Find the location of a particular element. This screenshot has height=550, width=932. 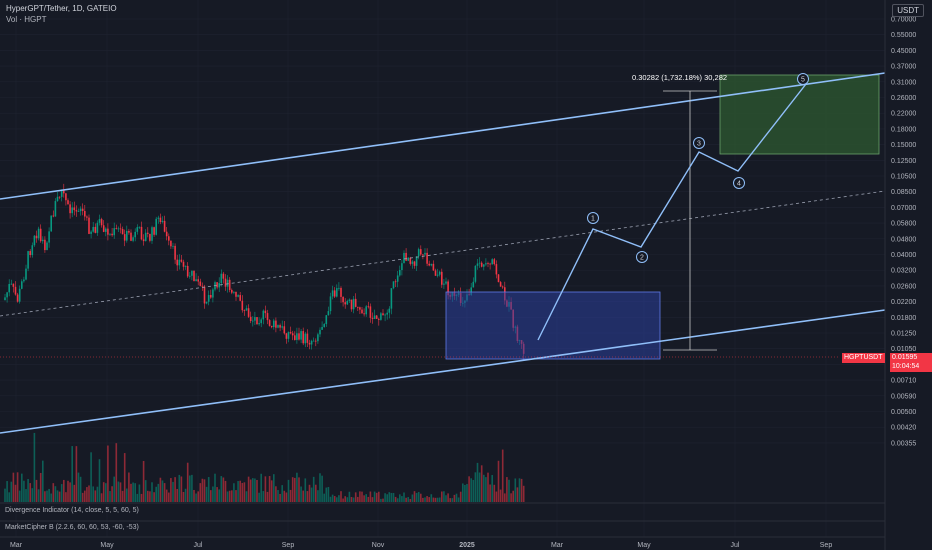

price-tick-label: 0.00420 is located at coordinates (903, 428).